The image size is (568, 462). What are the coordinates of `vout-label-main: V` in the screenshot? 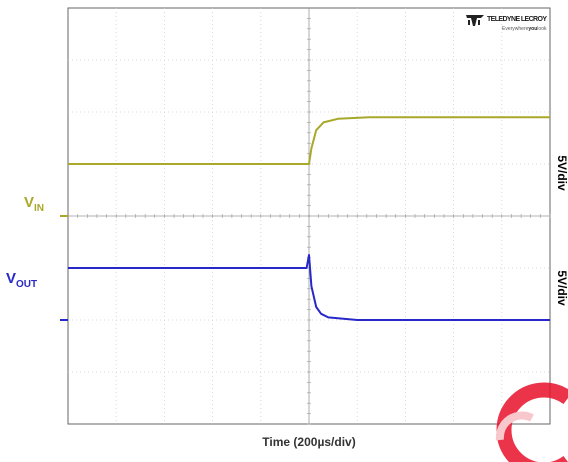 It's located at (11, 278).